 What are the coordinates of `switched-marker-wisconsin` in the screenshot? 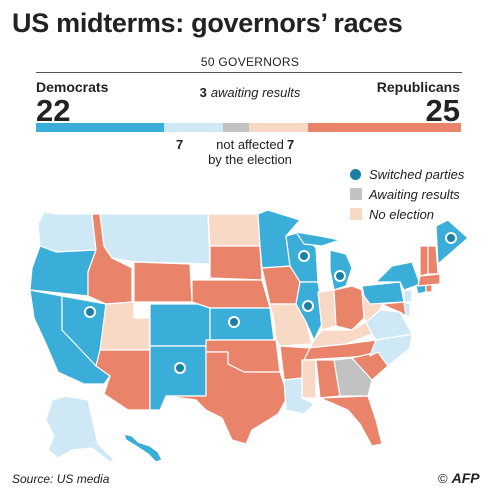 It's located at (304, 256).